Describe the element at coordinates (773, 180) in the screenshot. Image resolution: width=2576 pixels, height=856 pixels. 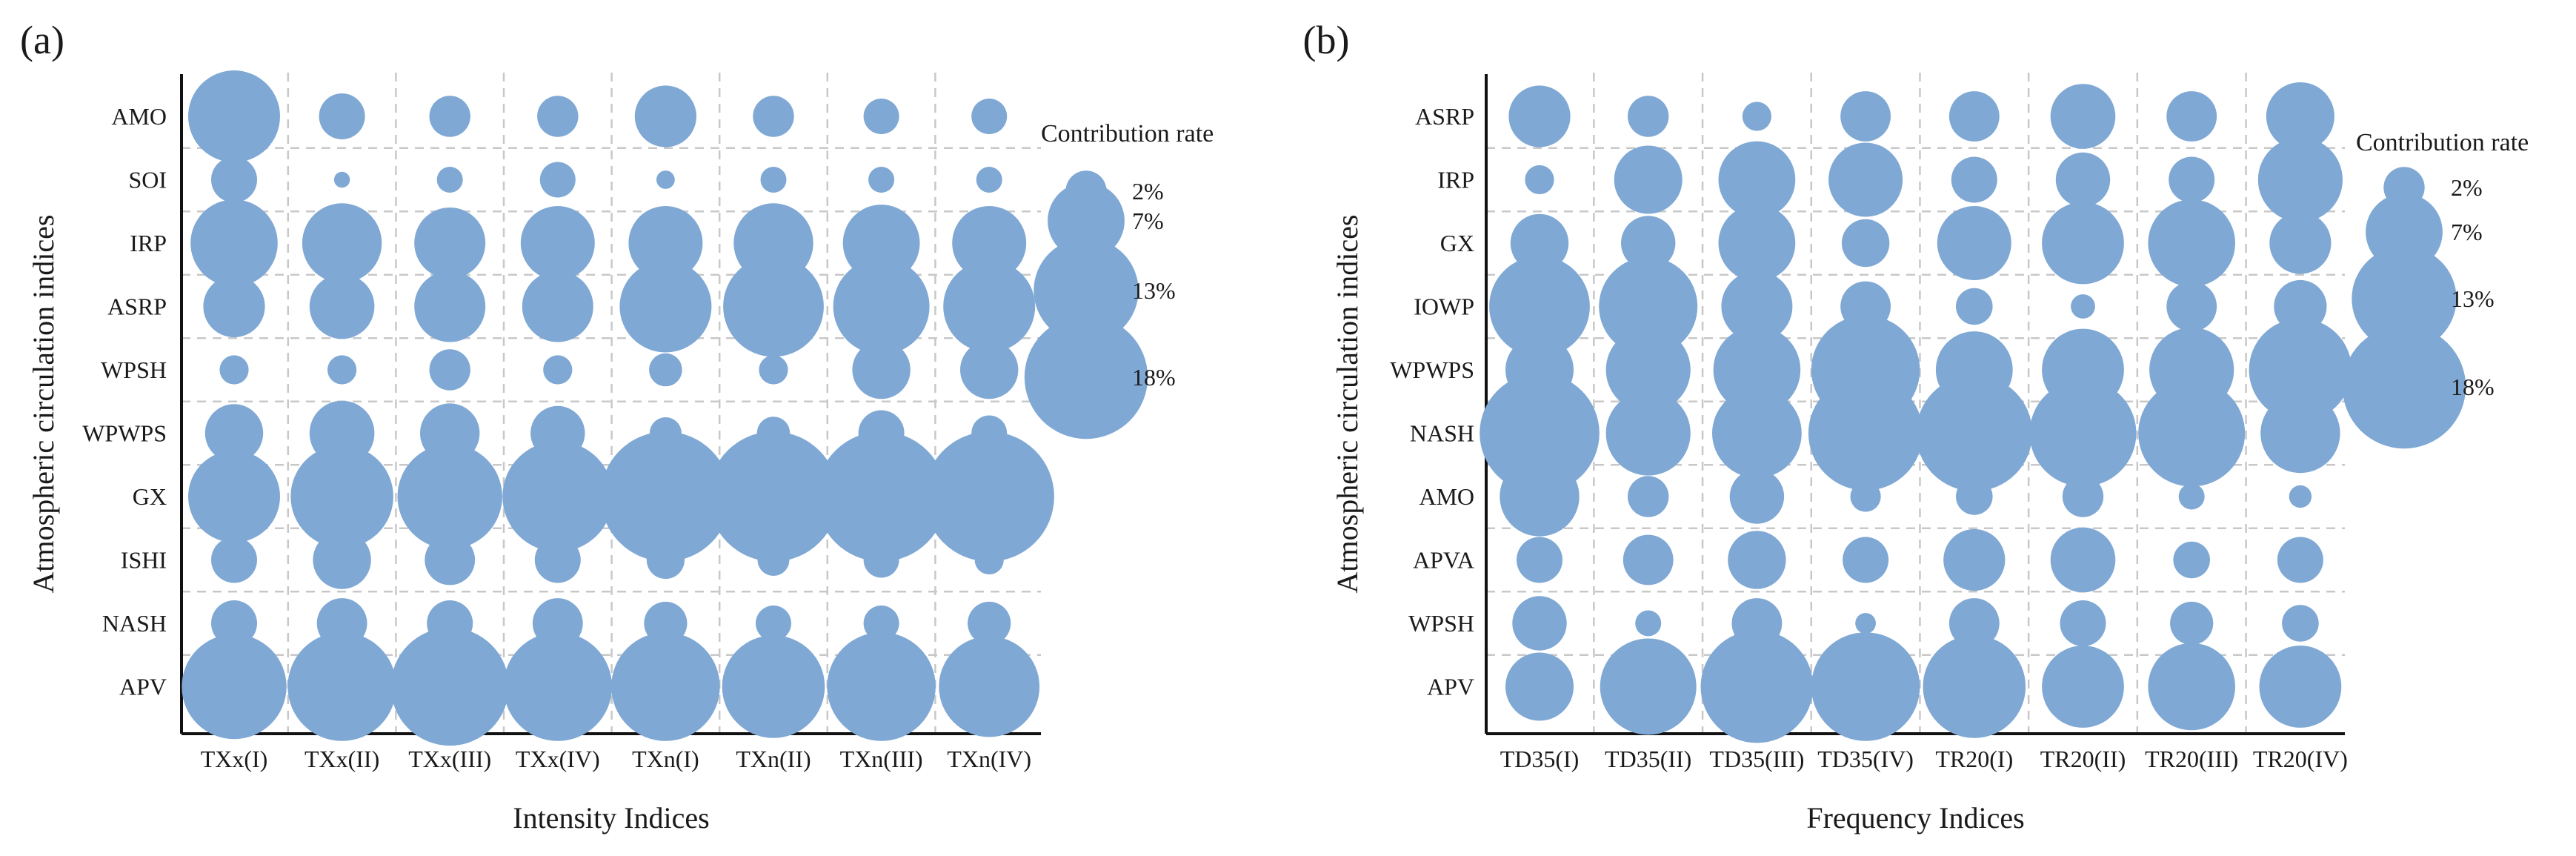
I see `bubble-SOI-TXn(II)` at that location.